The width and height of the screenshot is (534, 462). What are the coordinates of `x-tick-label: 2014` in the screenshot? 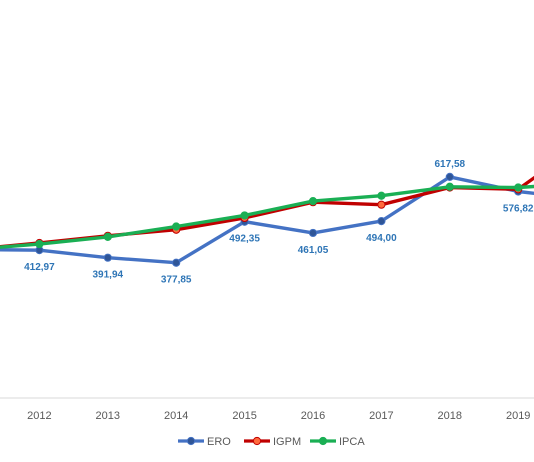 It's located at (176, 416).